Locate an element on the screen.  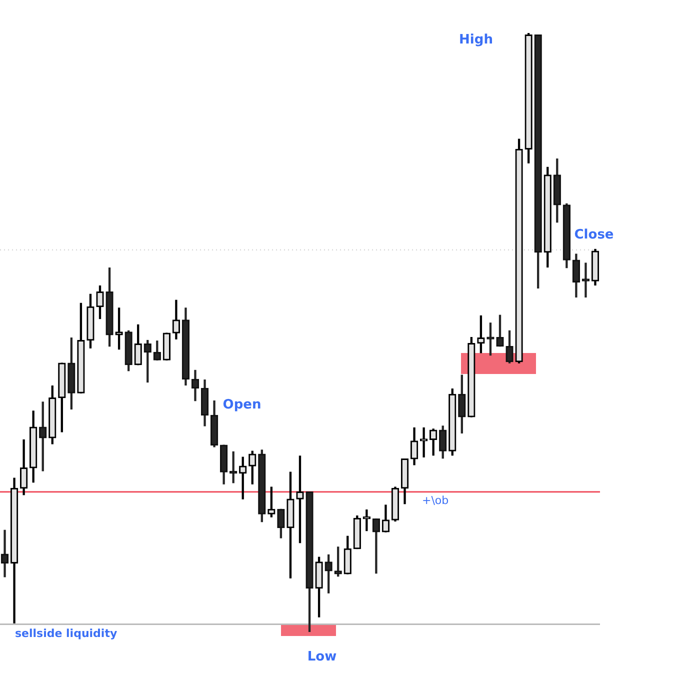
annotation: Open is located at coordinates (242, 404).